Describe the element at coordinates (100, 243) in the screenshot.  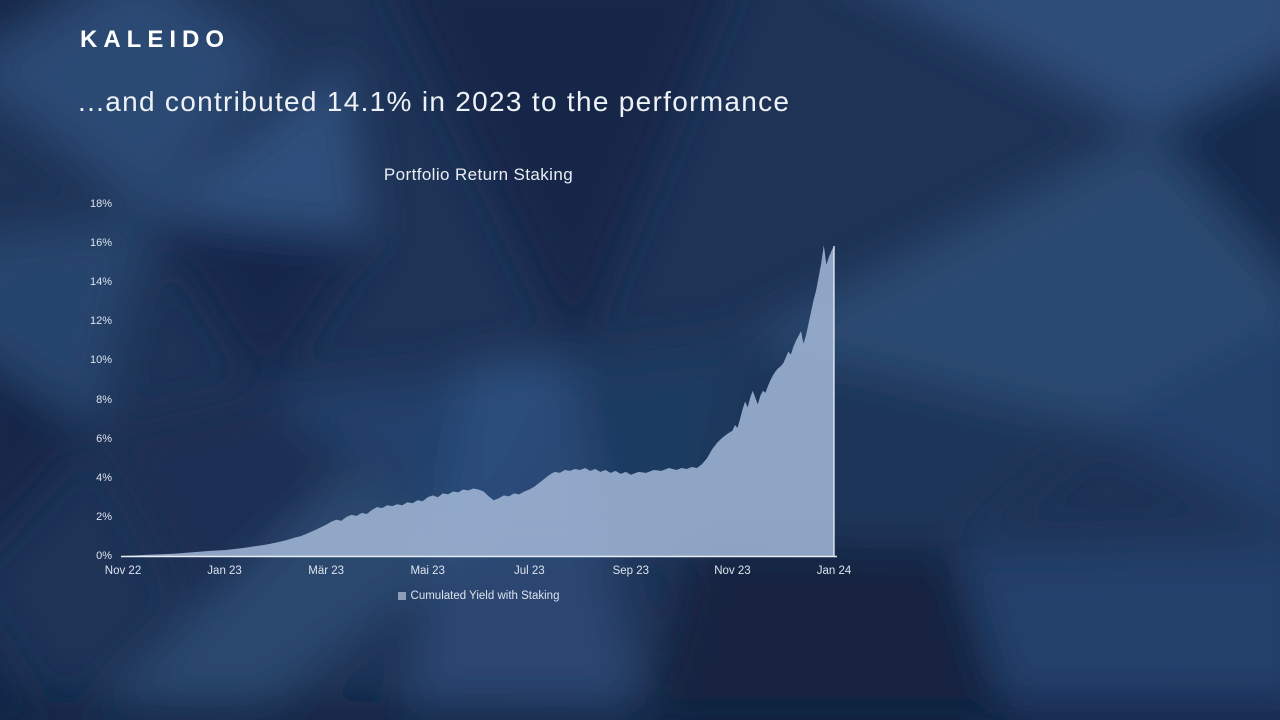
I see `y-axis-label: 16%` at that location.